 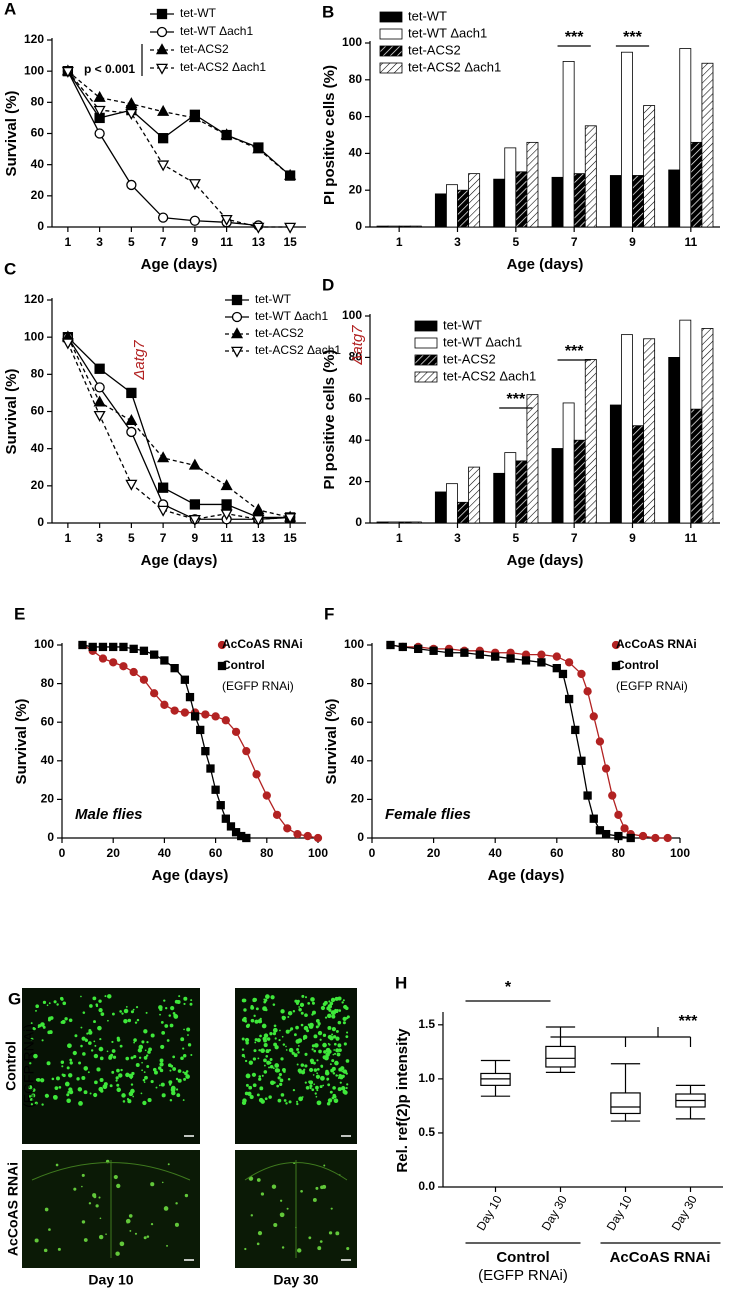 What do you see at coordinates (554, 1213) in the screenshot?
I see `x-tick-label: Day 30` at bounding box center [554, 1213].